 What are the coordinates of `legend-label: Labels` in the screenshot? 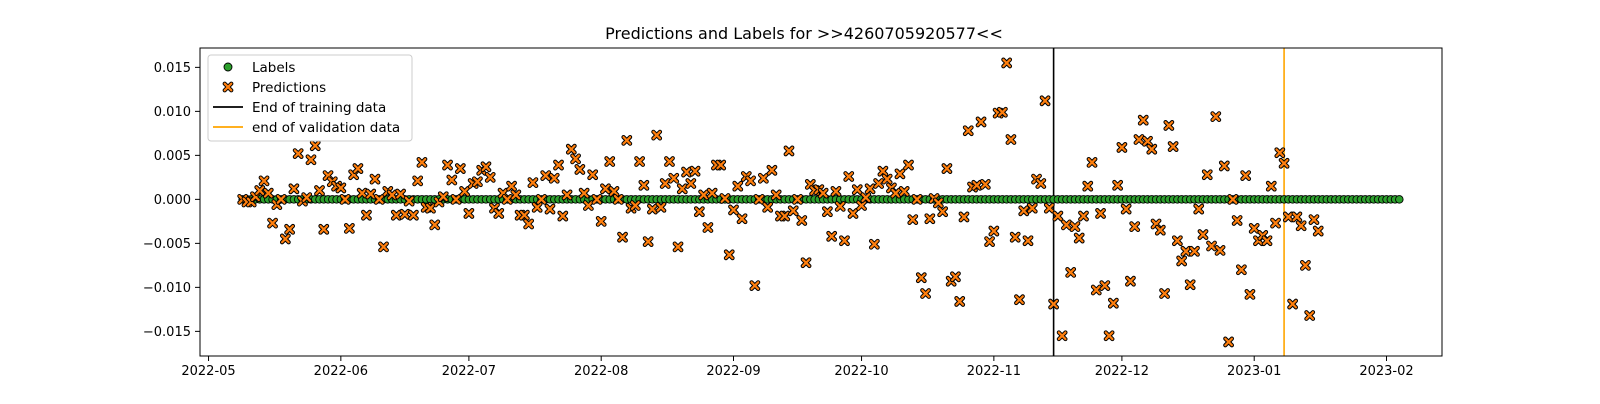 It's located at (273, 68).